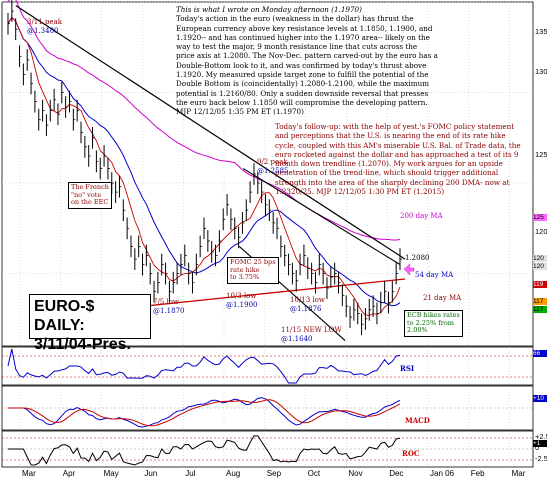 Image resolution: width=547 pixels, height=478 pixels. What do you see at coordinates (540, 353) in the screenshot?
I see `rsi-tag: 66` at bounding box center [540, 353].